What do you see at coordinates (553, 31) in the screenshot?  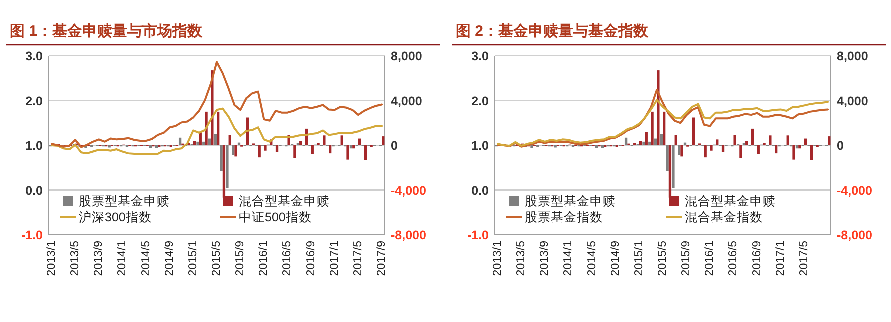 I see `chart-title: 图 2：基金申赎量与基金指数` at bounding box center [553, 31].